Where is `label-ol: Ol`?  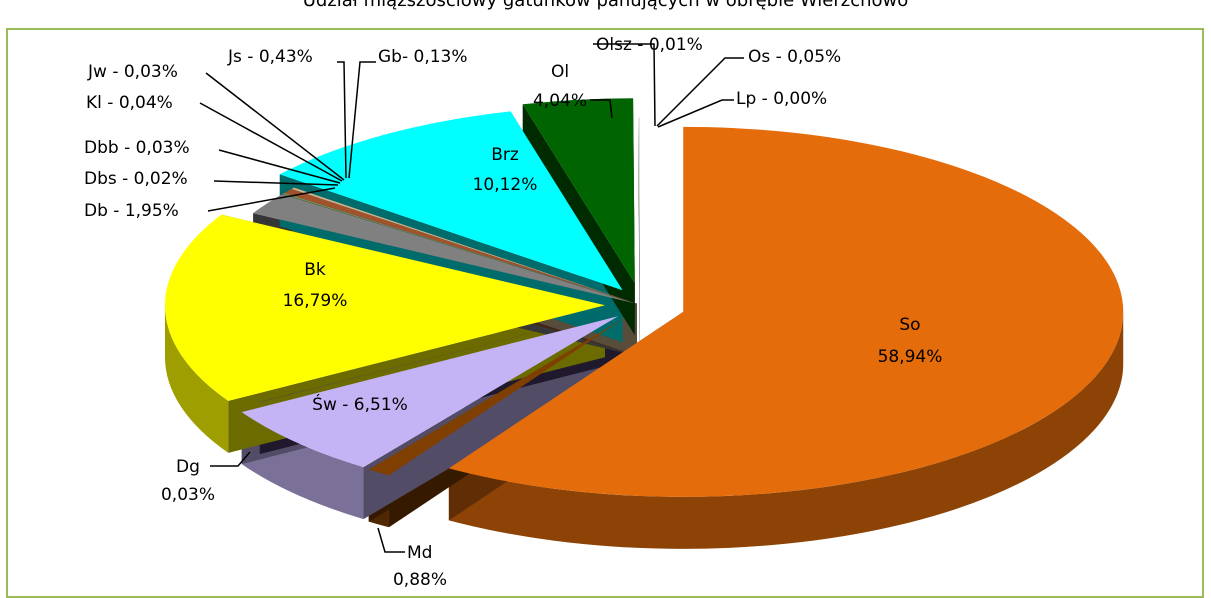 label-ol: Ol is located at coordinates (560, 72).